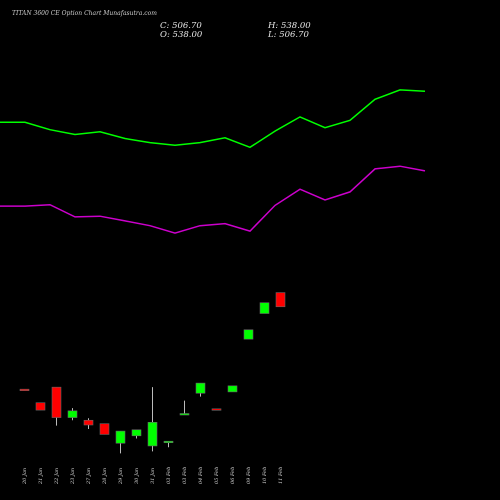  What do you see at coordinates (213, 119) in the screenshot?
I see `upper-band-line` at bounding box center [213, 119].